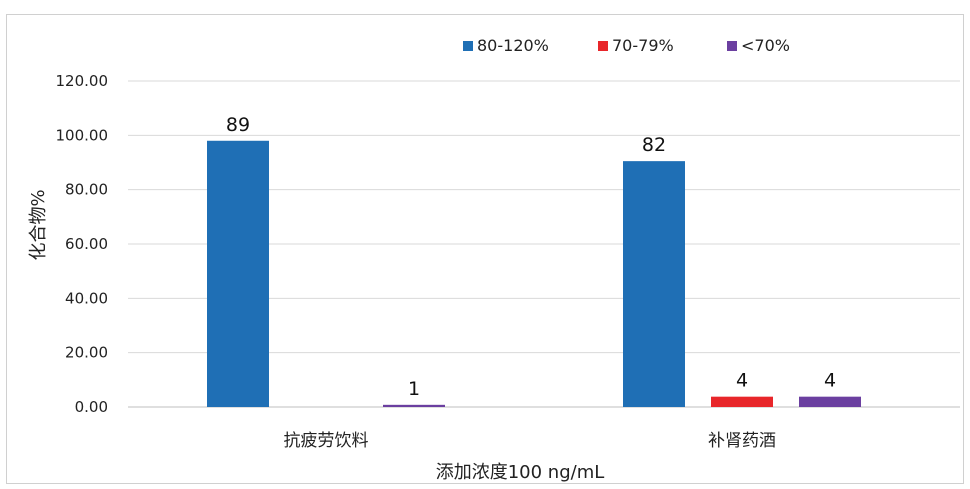 Image resolution: width=970 pixels, height=489 pixels. What do you see at coordinates (82, 81) in the screenshot?
I see `y-tick-label: 120.00` at bounding box center [82, 81].